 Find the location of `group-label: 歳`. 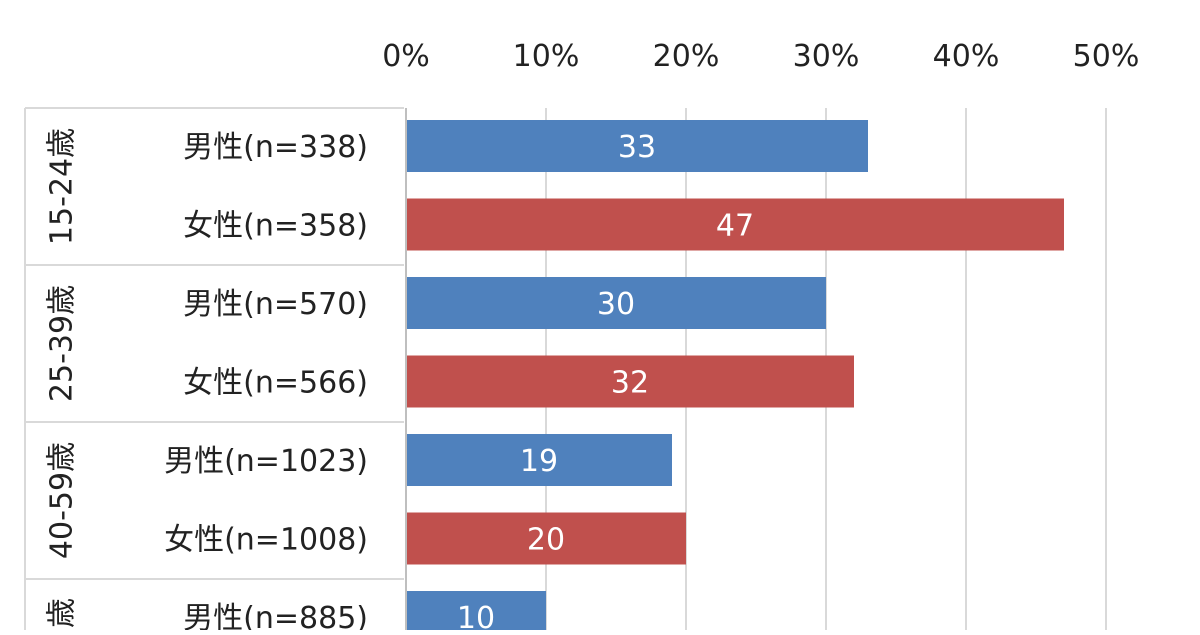

group-label: 歳 is located at coordinates (62, 613).